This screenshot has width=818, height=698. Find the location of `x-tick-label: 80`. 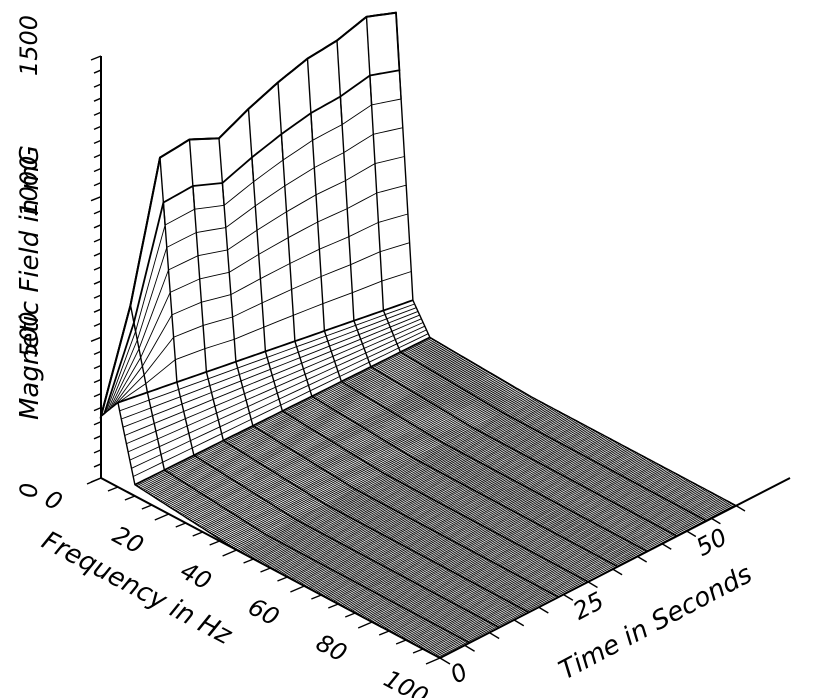

x-tick-label: 80 is located at coordinates (331, 648).